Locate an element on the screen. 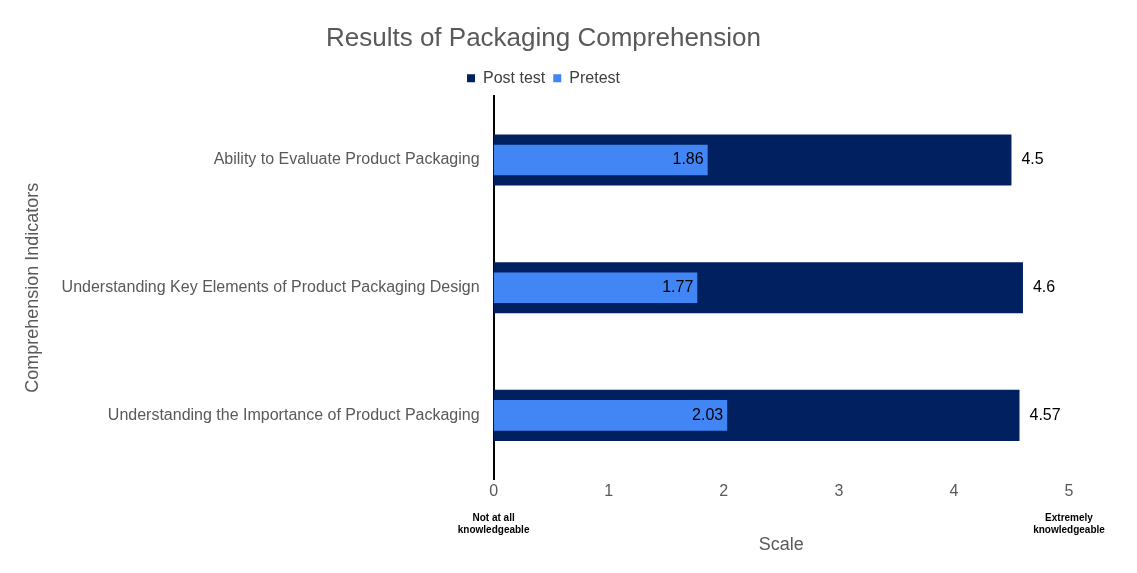  y-tick-label: Ability to Evaluate Product Packaging is located at coordinates (346, 159).